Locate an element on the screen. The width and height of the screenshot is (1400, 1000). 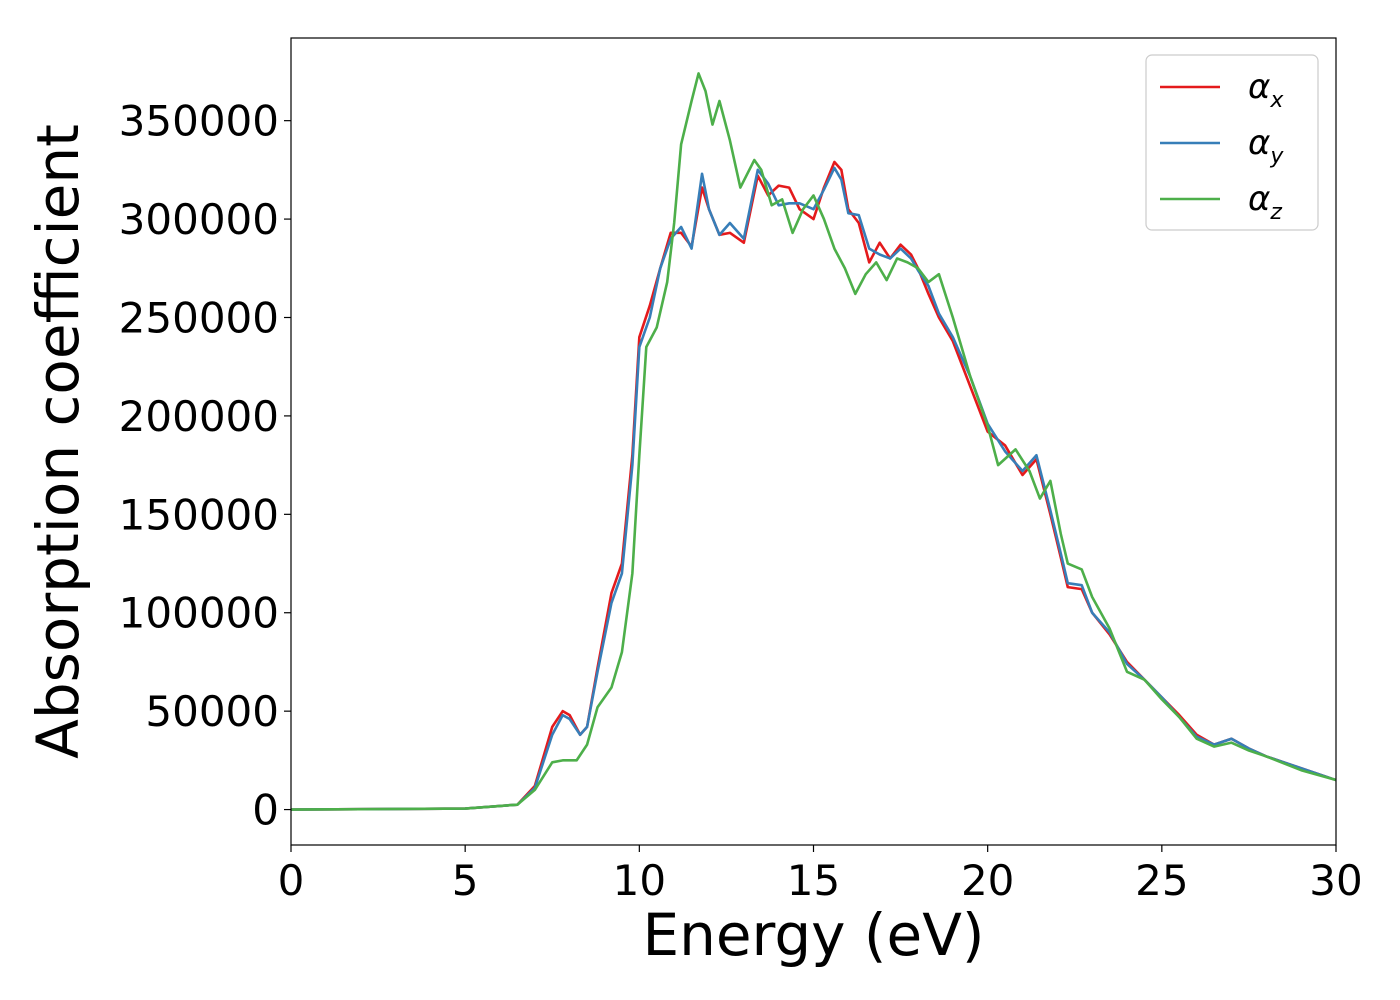
x-tick-label: 15 is located at coordinates (813, 880).